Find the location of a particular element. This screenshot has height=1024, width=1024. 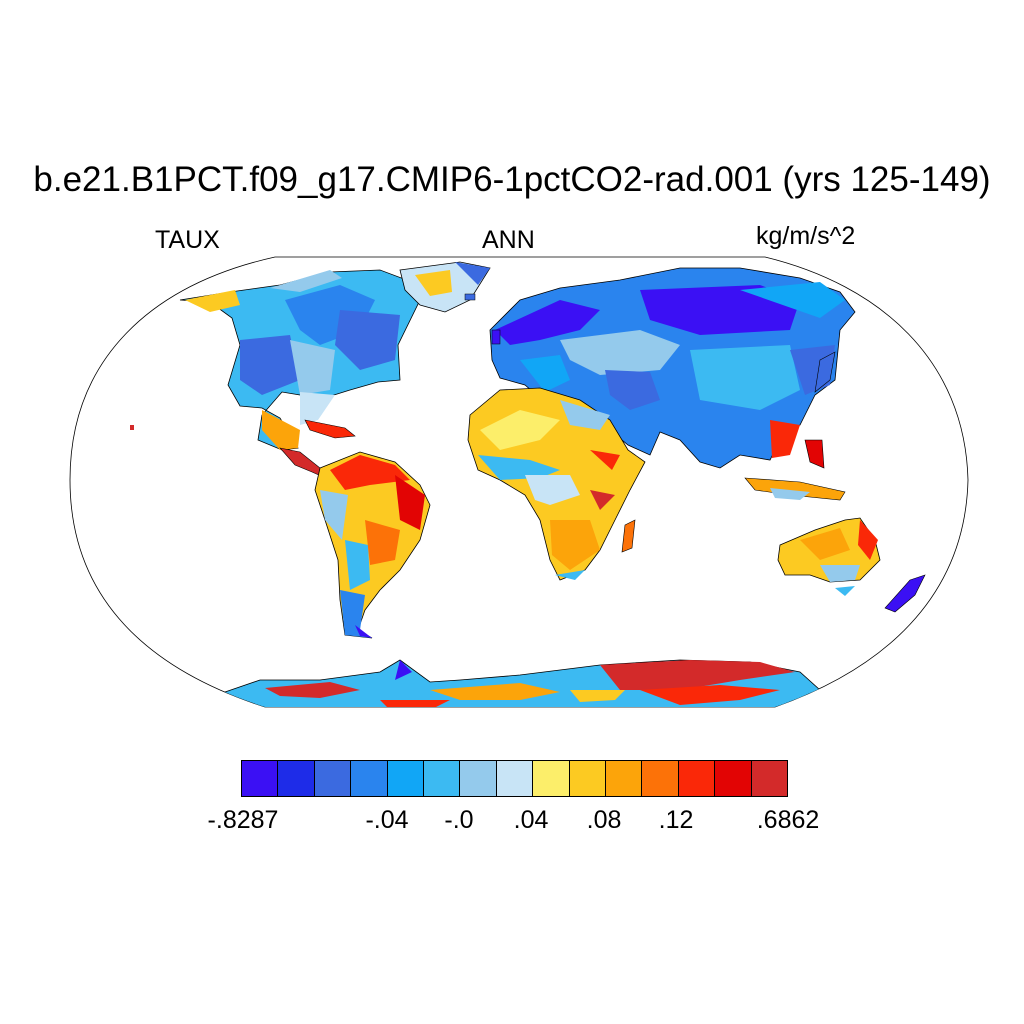

colorbar-tick-label: .08 is located at coordinates (604, 820).